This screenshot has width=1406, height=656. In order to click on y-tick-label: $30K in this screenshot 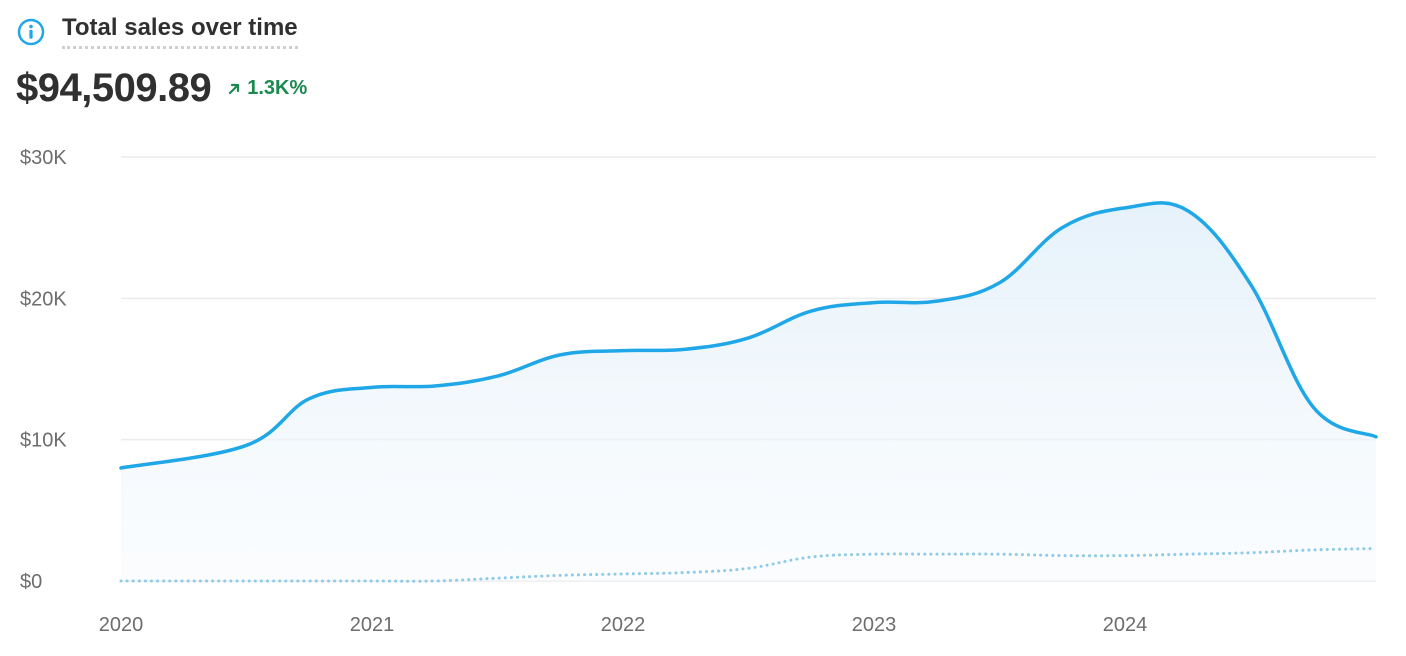, I will do `click(43, 158)`.